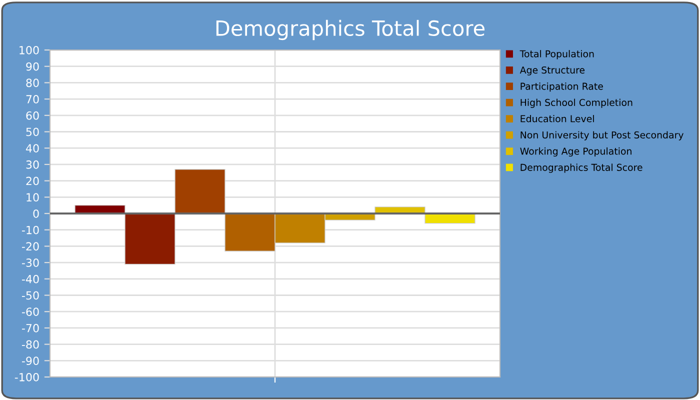 Image resolution: width=700 pixels, height=400 pixels. Describe the element at coordinates (32, 132) in the screenshot. I see `y-tick-label: 50` at that location.